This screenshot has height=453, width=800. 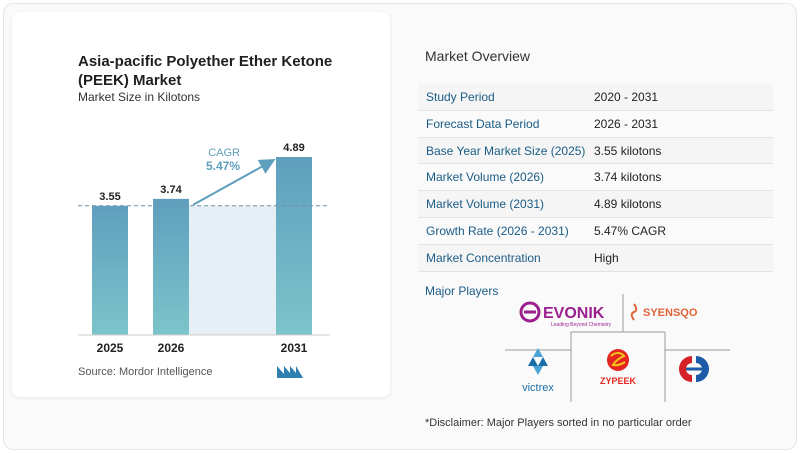 I want to click on cagr-arrow, so click(x=234, y=182).